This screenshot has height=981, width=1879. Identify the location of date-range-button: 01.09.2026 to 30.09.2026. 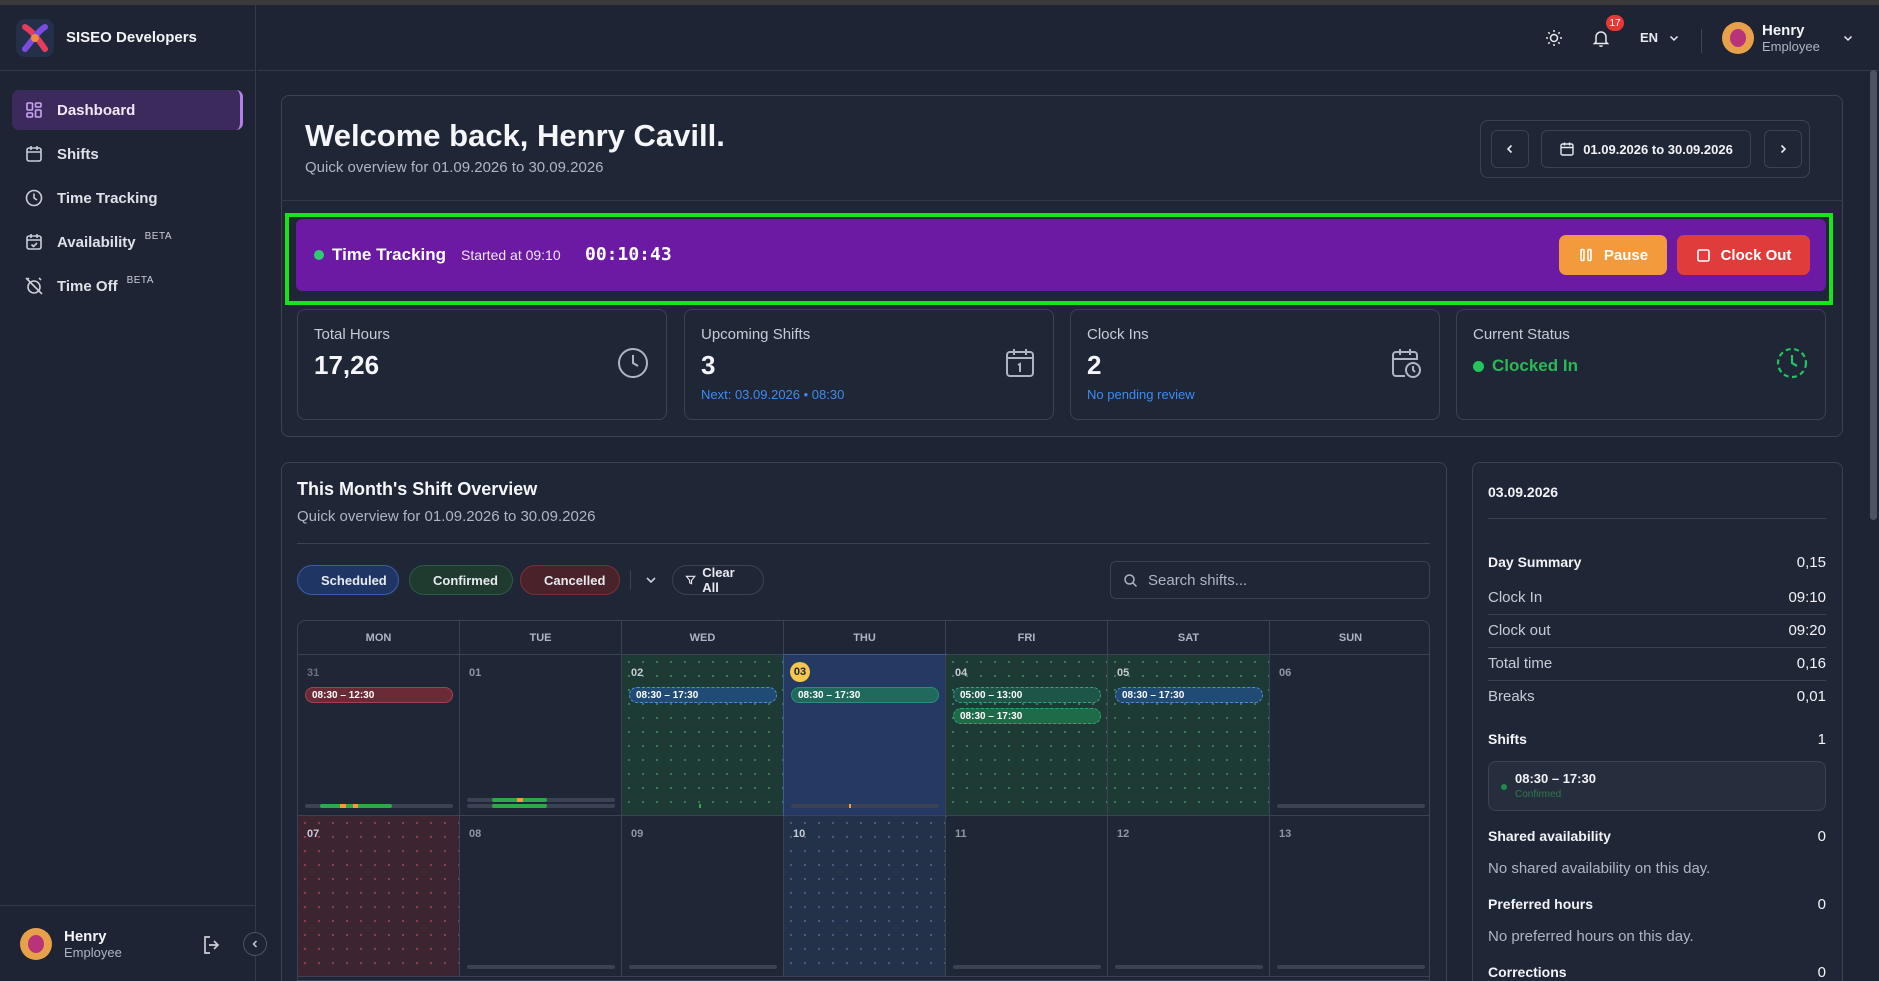
(1646, 149).